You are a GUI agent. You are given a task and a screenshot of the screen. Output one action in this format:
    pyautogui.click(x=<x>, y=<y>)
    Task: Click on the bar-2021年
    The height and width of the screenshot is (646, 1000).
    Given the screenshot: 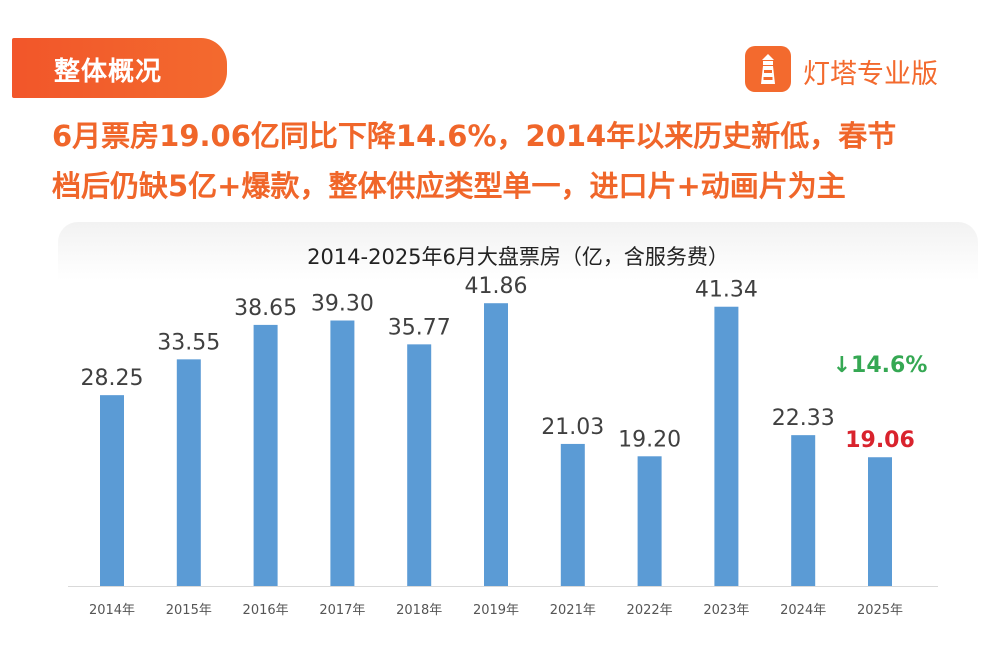 What is the action you would take?
    pyautogui.click(x=572, y=514)
    